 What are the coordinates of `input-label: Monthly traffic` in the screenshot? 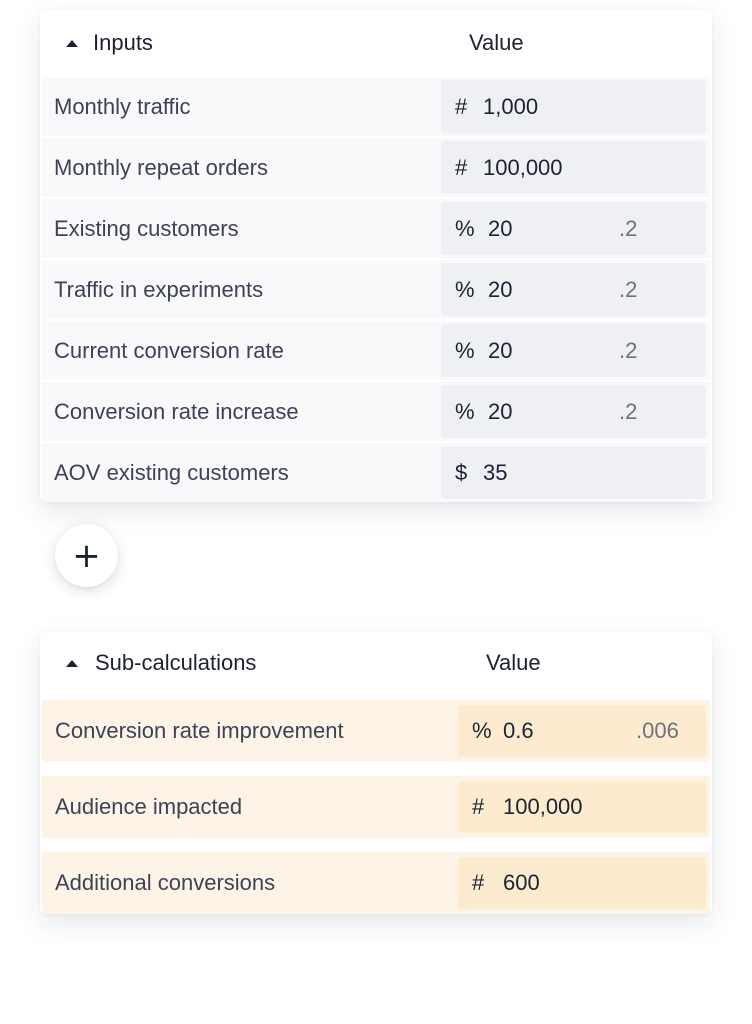 It's located at (122, 106).